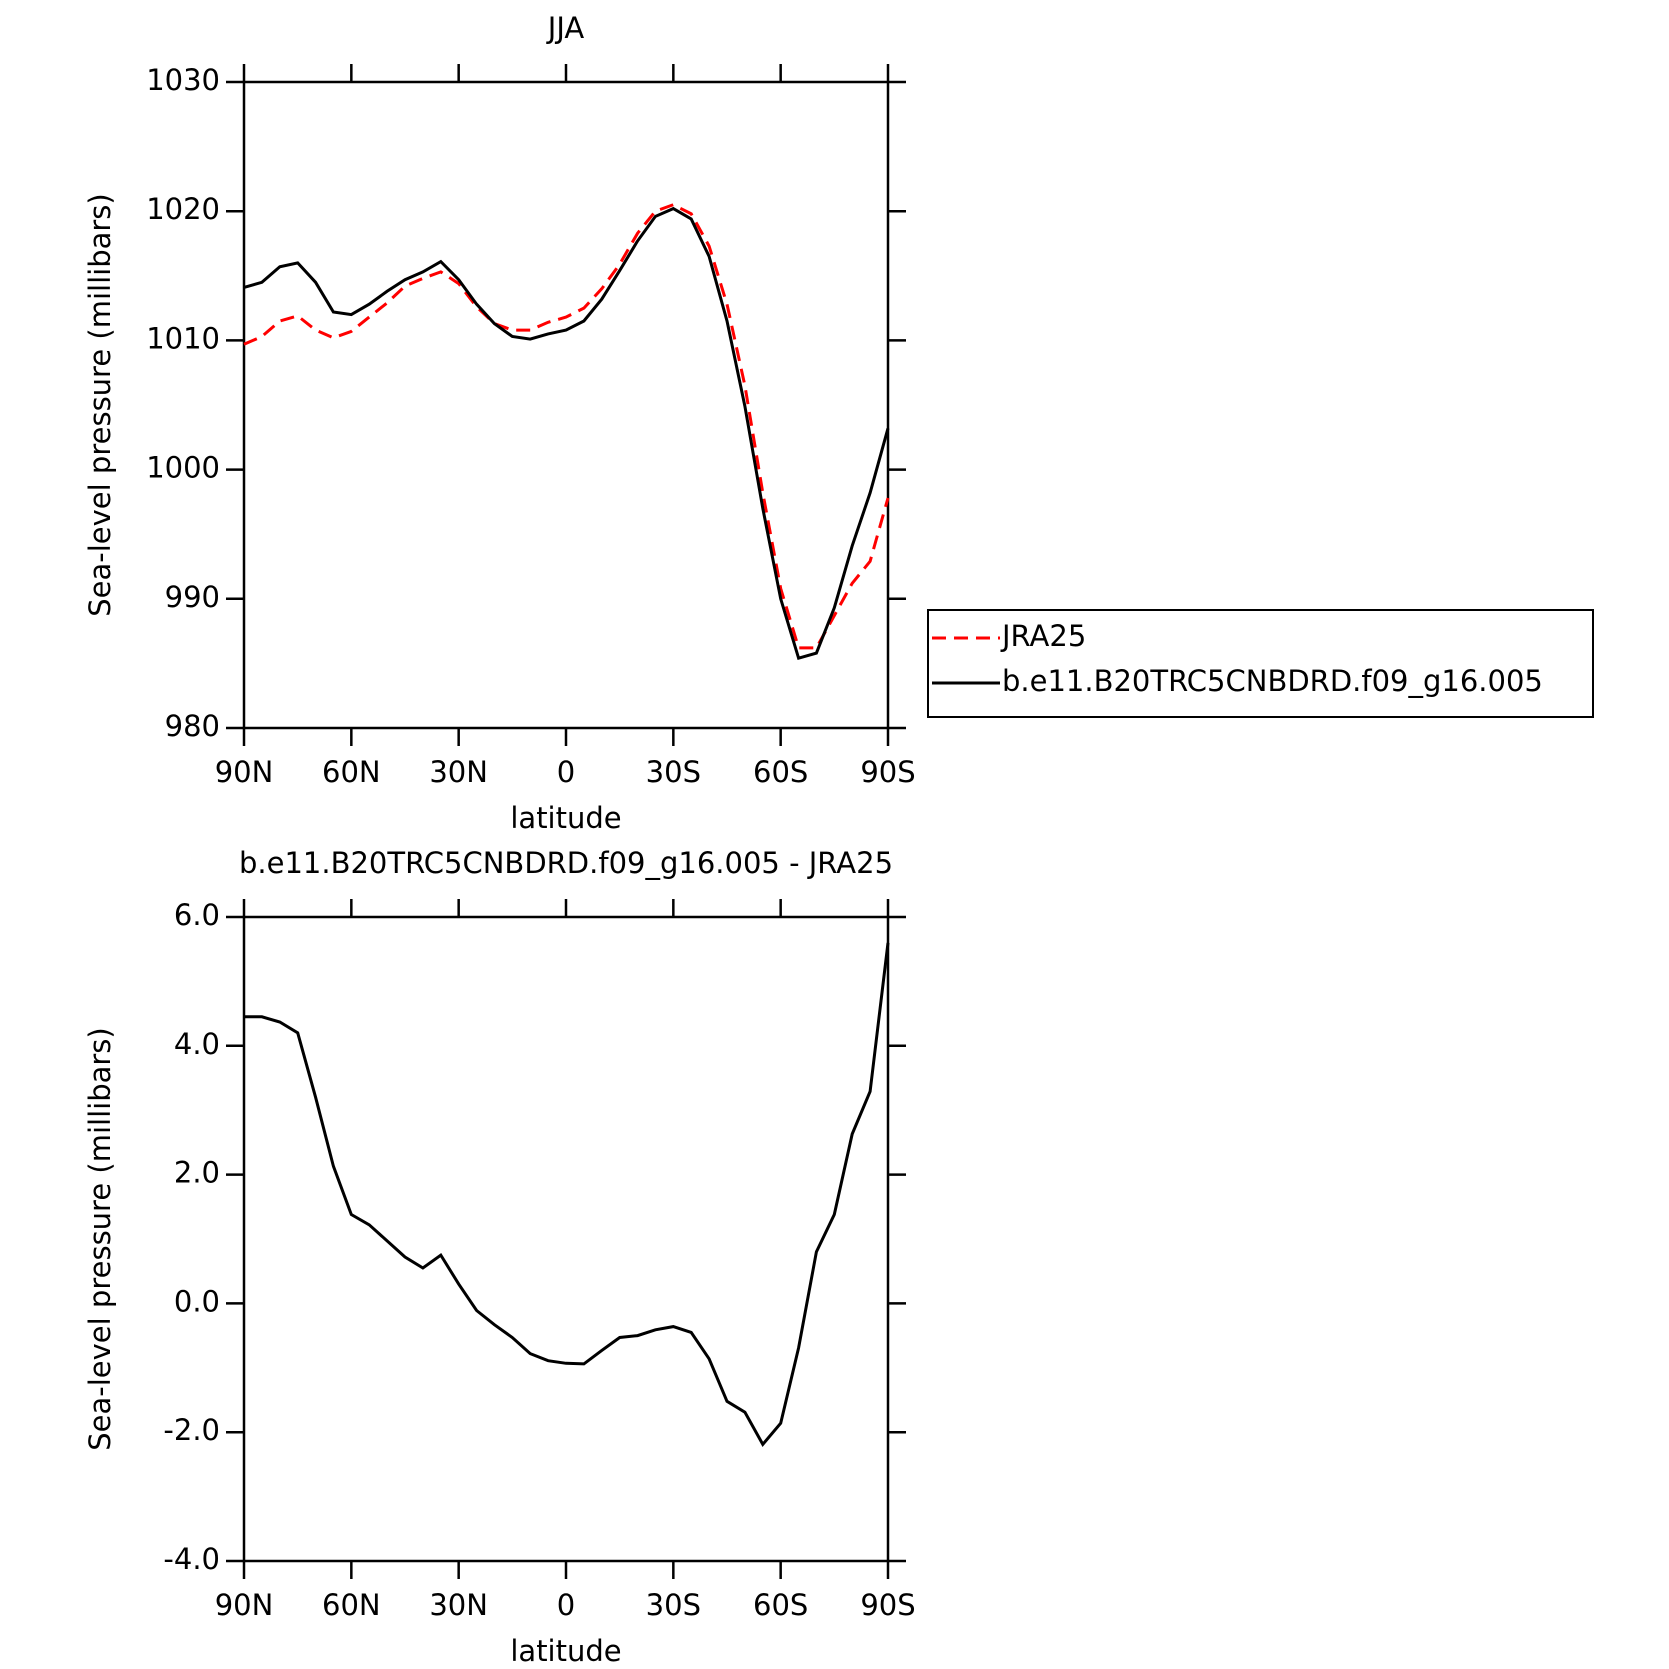  Describe the element at coordinates (183, 468) in the screenshot. I see `y-tick-label: 1000` at that location.